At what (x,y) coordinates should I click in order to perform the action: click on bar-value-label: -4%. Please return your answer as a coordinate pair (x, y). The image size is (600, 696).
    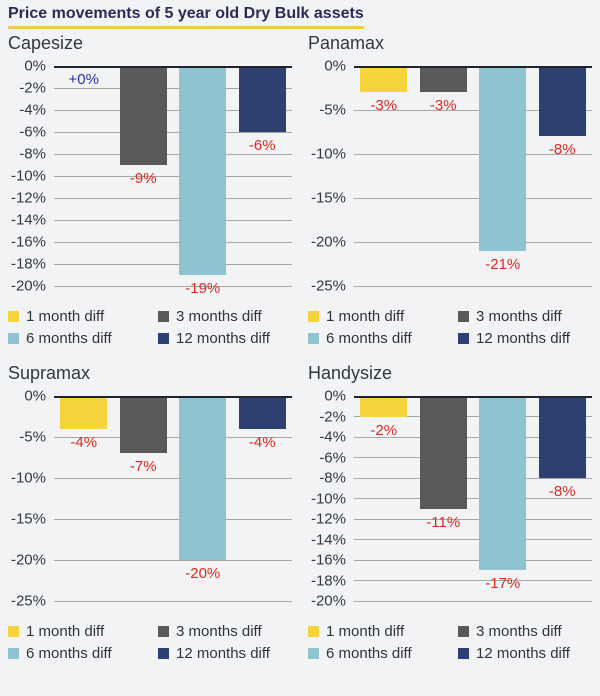
    Looking at the image, I should click on (84, 442).